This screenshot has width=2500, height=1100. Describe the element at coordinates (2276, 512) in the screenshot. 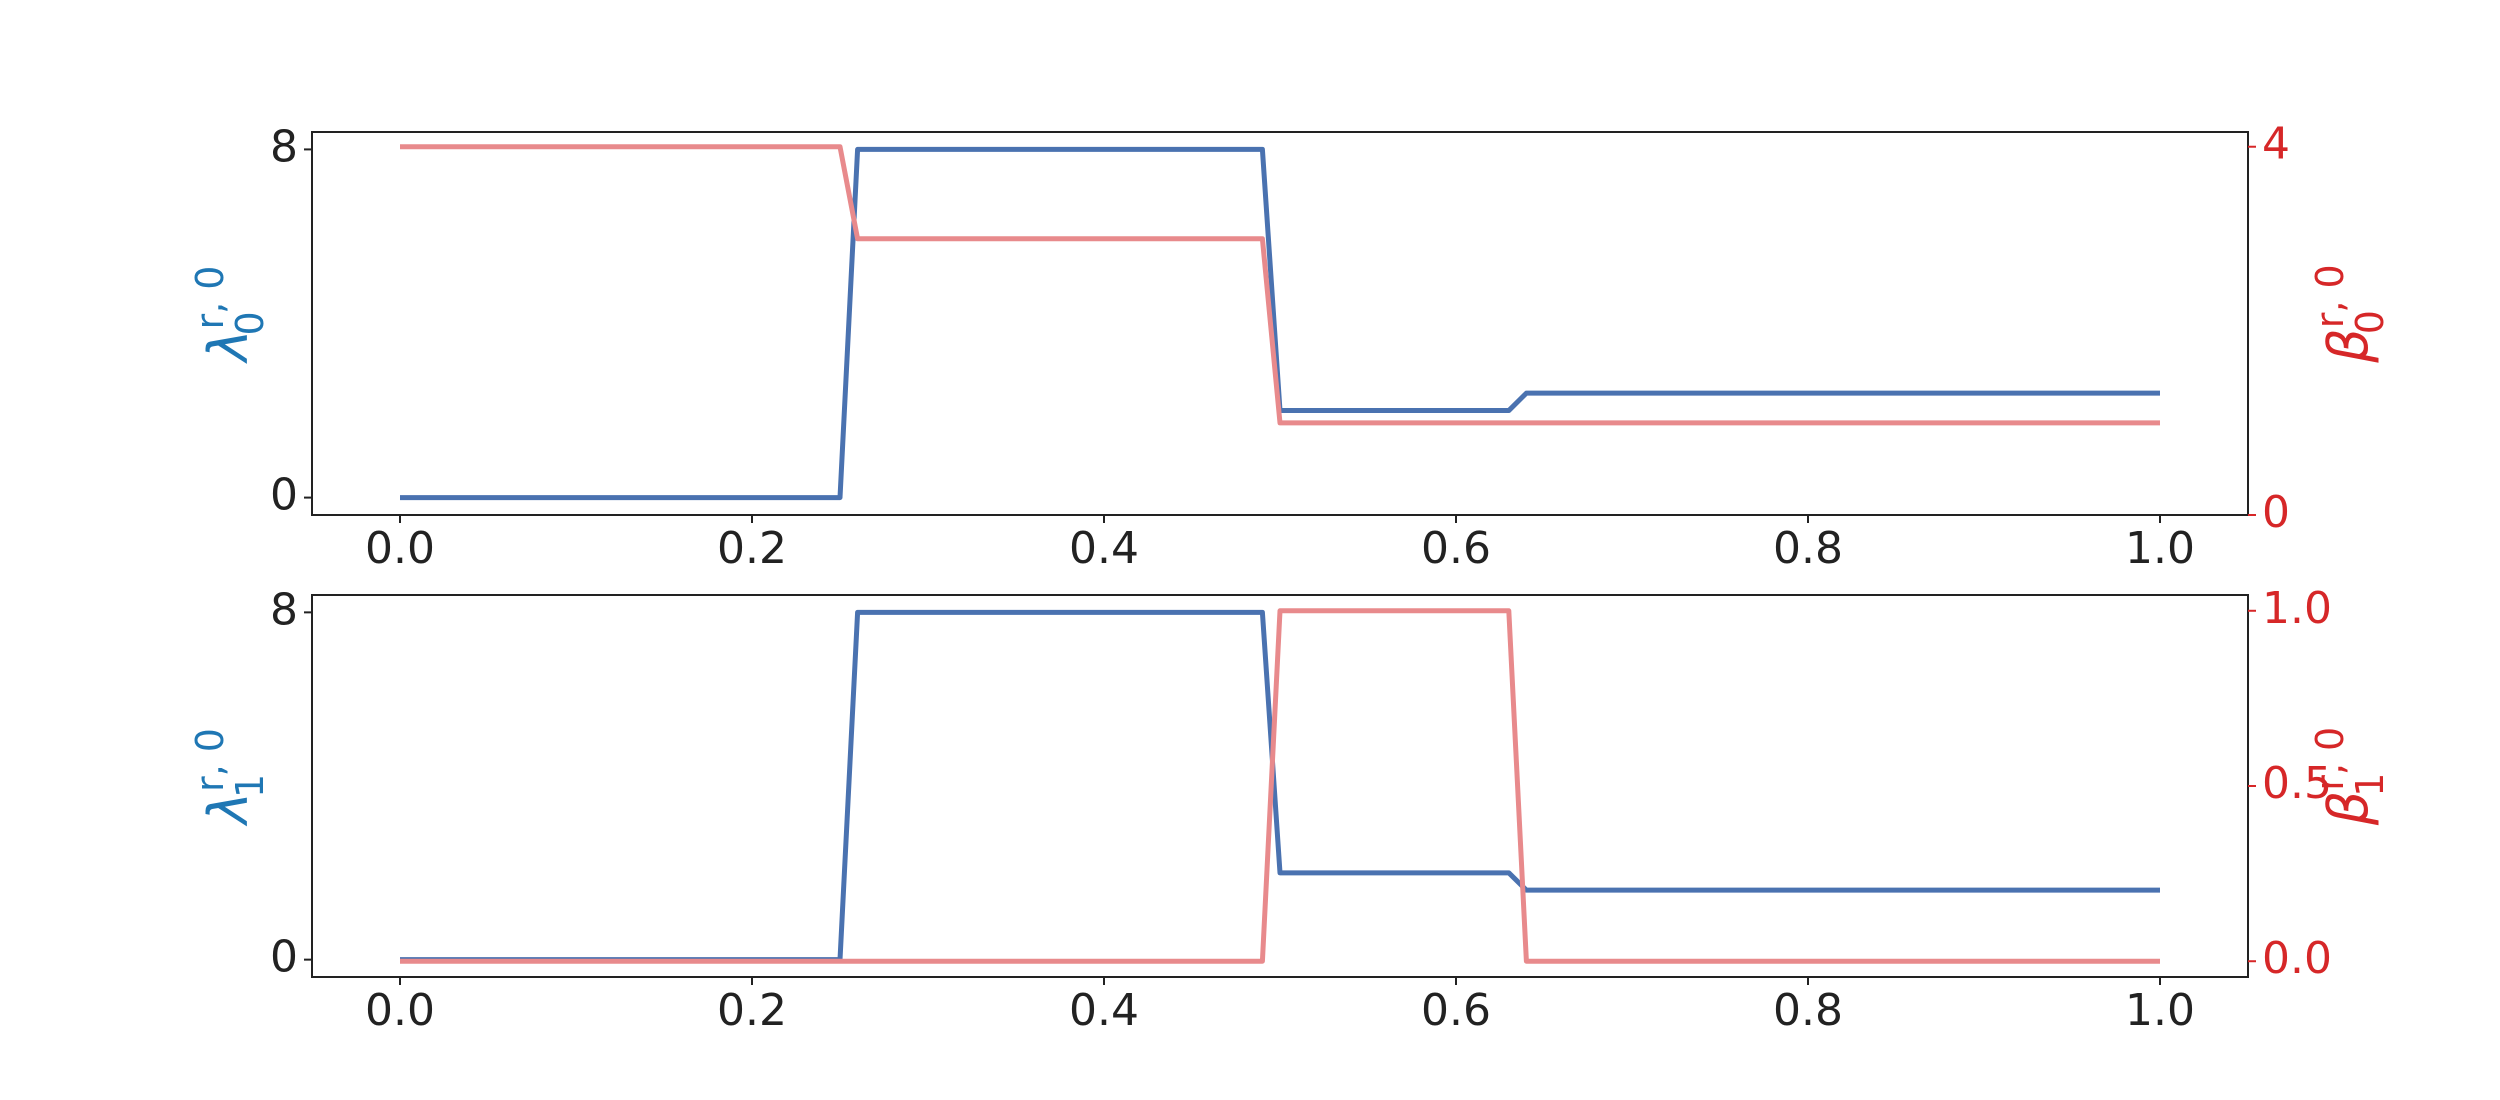

I see `y2-tick-label: 0` at that location.